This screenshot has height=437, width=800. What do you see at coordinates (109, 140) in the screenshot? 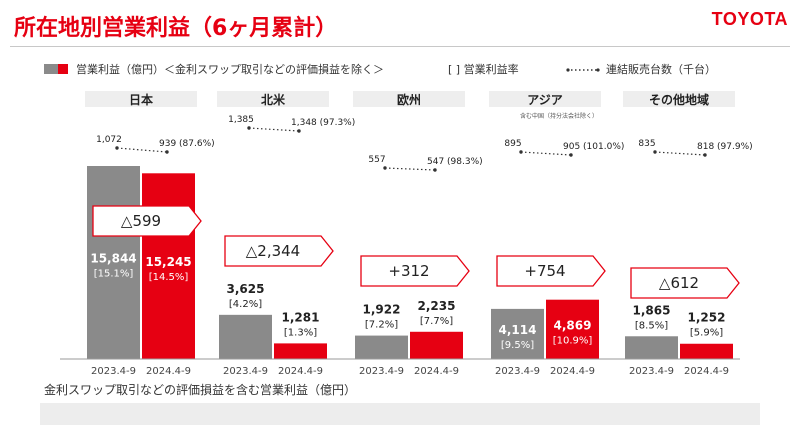
I see `region-1-units-label-1: 1,072` at bounding box center [109, 140].